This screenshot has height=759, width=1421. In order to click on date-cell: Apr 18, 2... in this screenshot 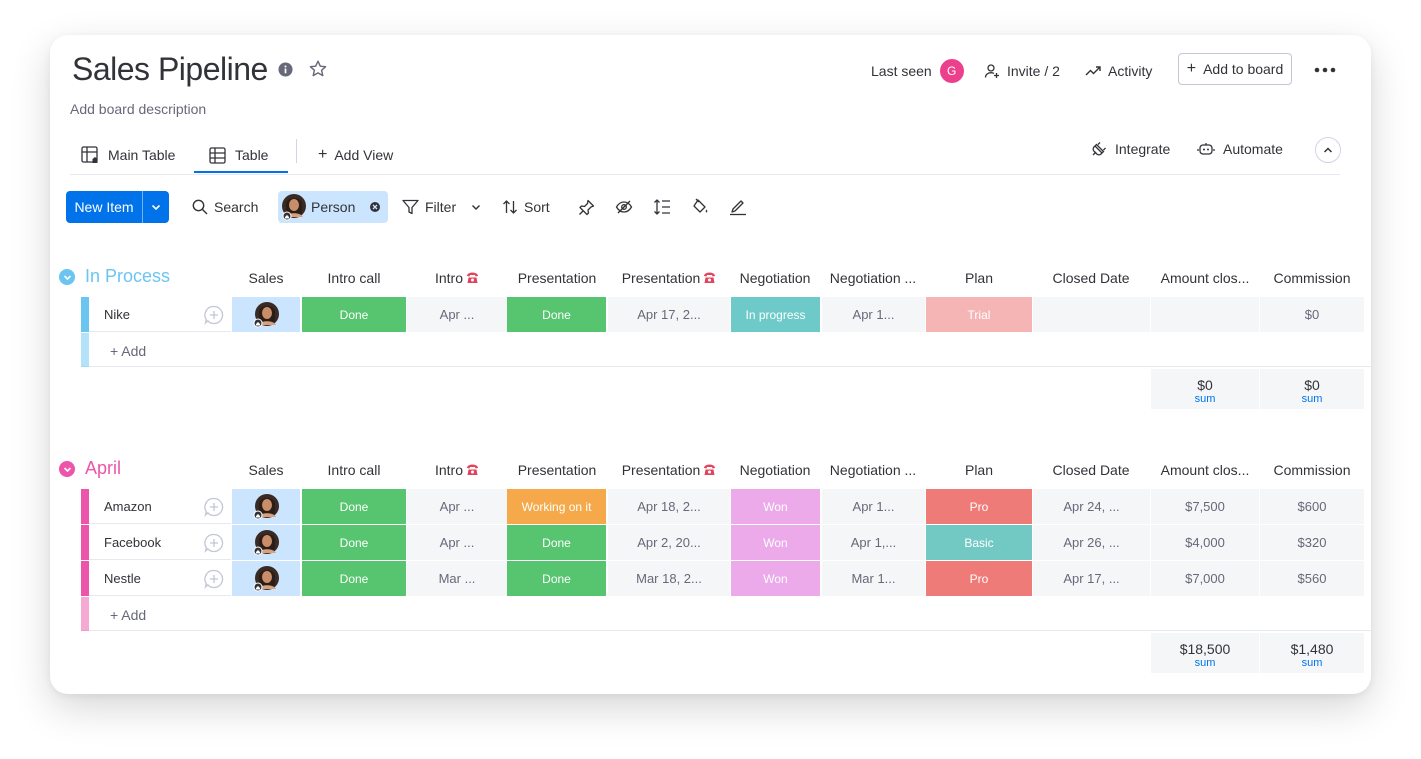, I will do `click(669, 506)`.